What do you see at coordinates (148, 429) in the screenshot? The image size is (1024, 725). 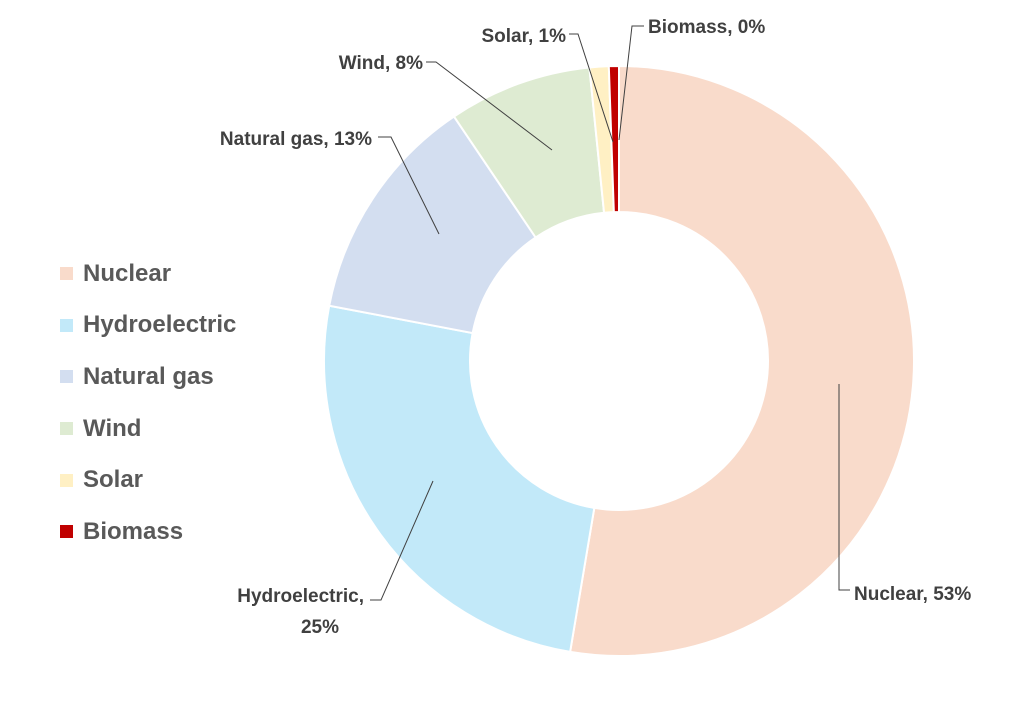 I see `legend-item-wind: Wind` at bounding box center [148, 429].